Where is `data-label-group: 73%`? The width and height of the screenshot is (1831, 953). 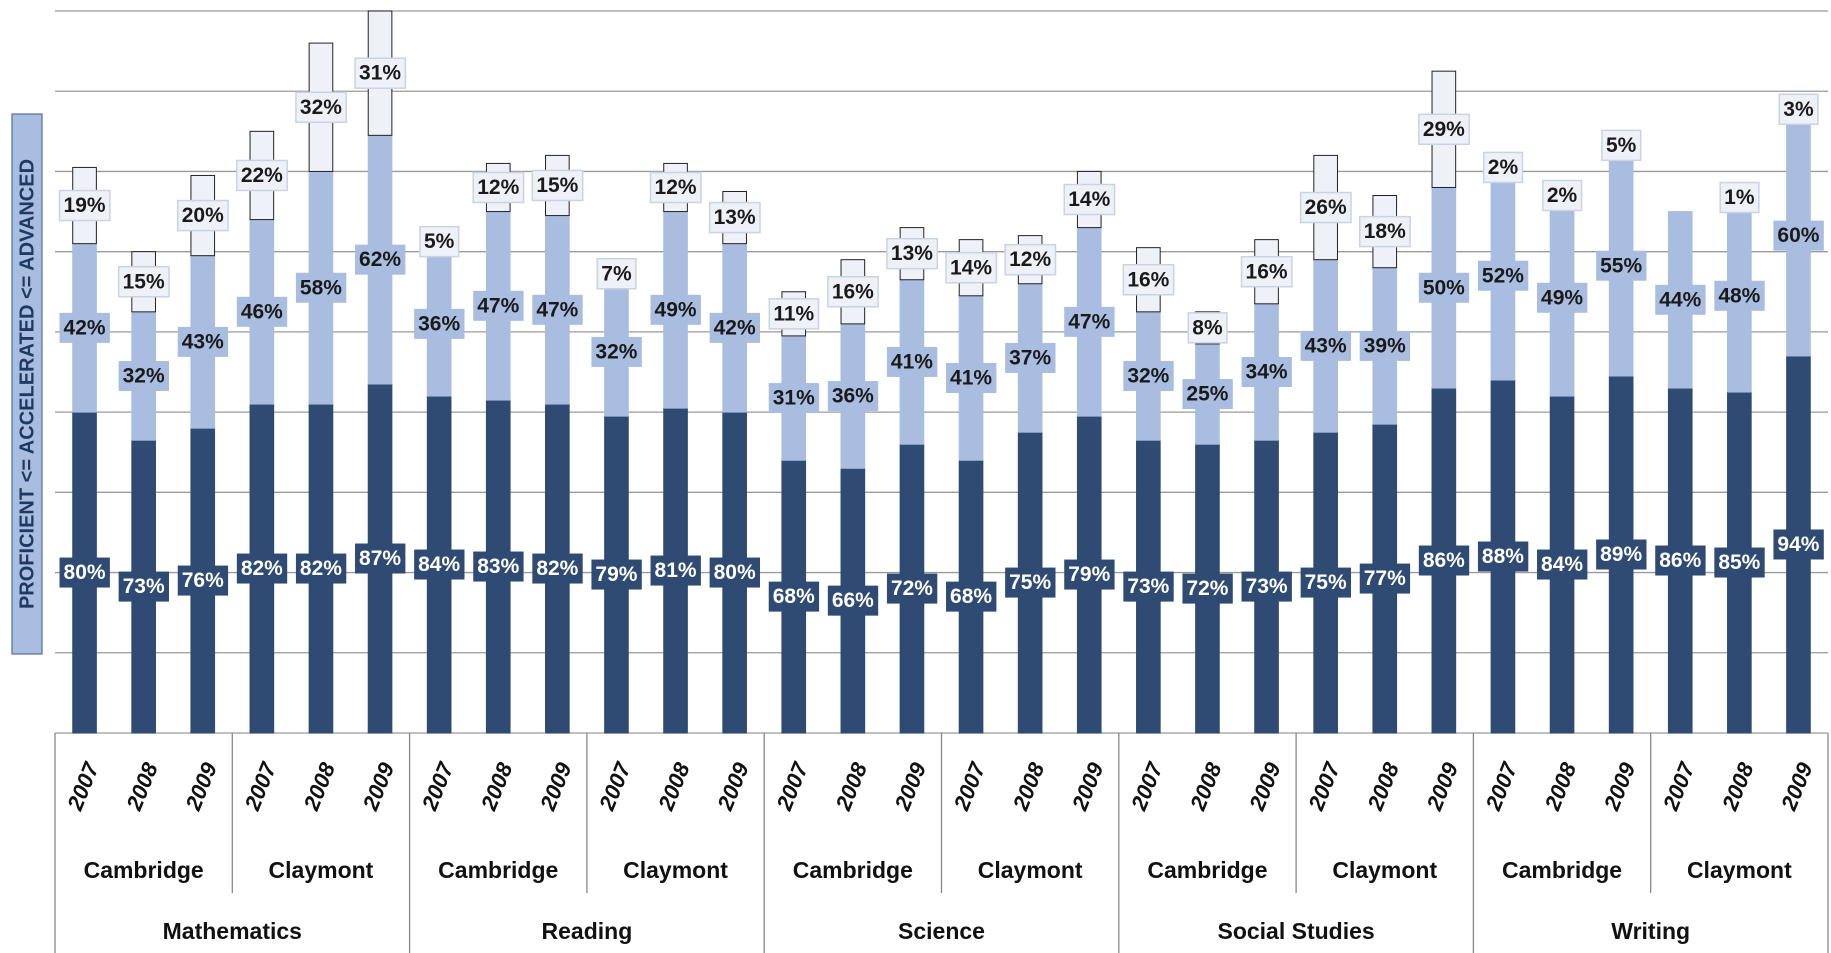 data-label-group: 73% is located at coordinates (1148, 586).